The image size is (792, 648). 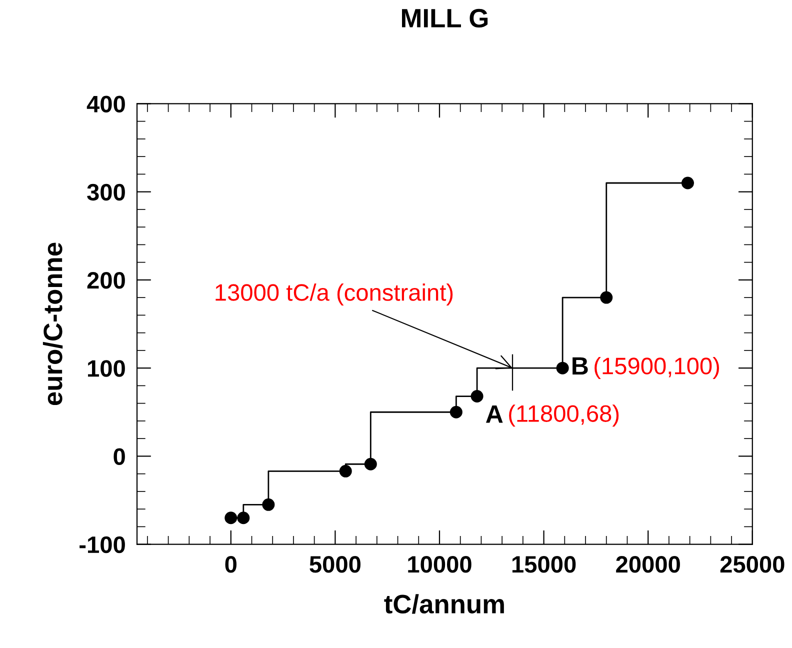 I want to click on annotation: (15900,100), so click(x=656, y=368).